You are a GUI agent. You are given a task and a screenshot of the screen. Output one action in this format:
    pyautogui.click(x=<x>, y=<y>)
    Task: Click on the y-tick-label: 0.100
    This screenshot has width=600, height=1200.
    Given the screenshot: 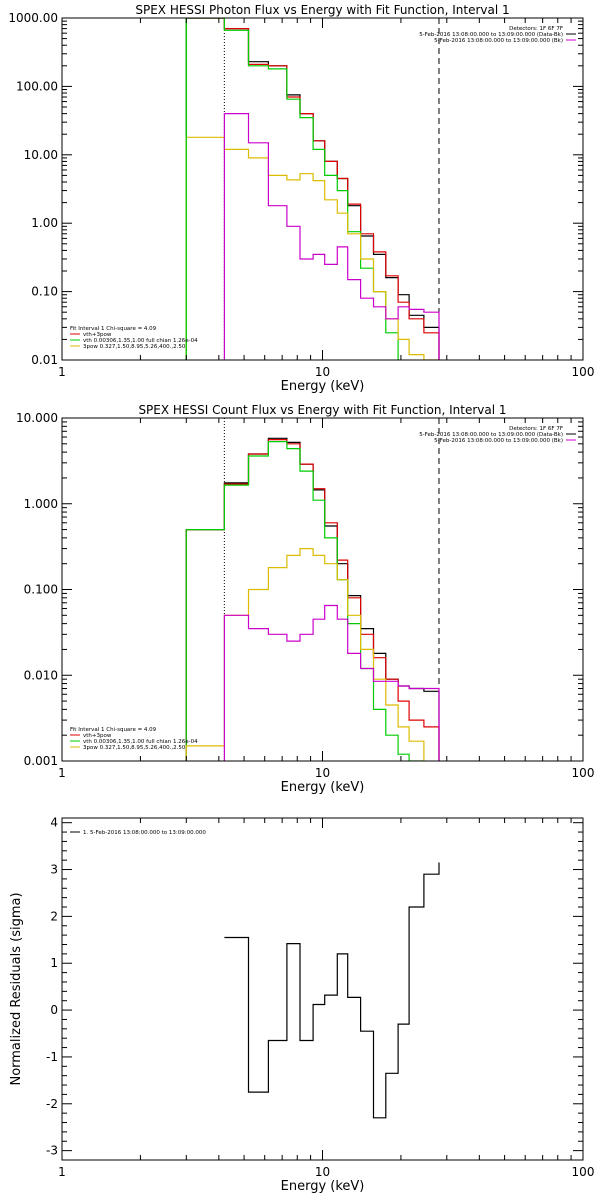 What is the action you would take?
    pyautogui.click(x=41, y=590)
    